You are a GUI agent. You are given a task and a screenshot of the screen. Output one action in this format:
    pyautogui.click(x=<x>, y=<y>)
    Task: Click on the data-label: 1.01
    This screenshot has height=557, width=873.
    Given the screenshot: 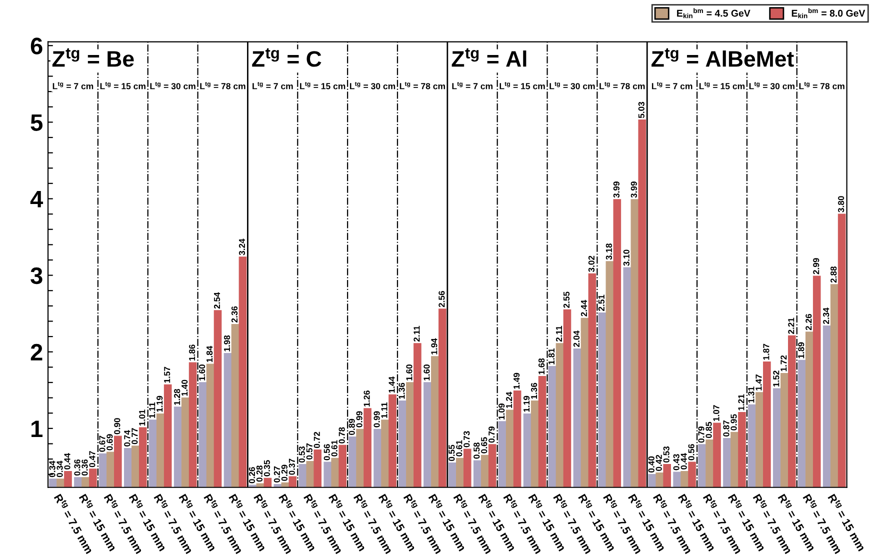 What is the action you would take?
    pyautogui.click(x=142, y=418)
    